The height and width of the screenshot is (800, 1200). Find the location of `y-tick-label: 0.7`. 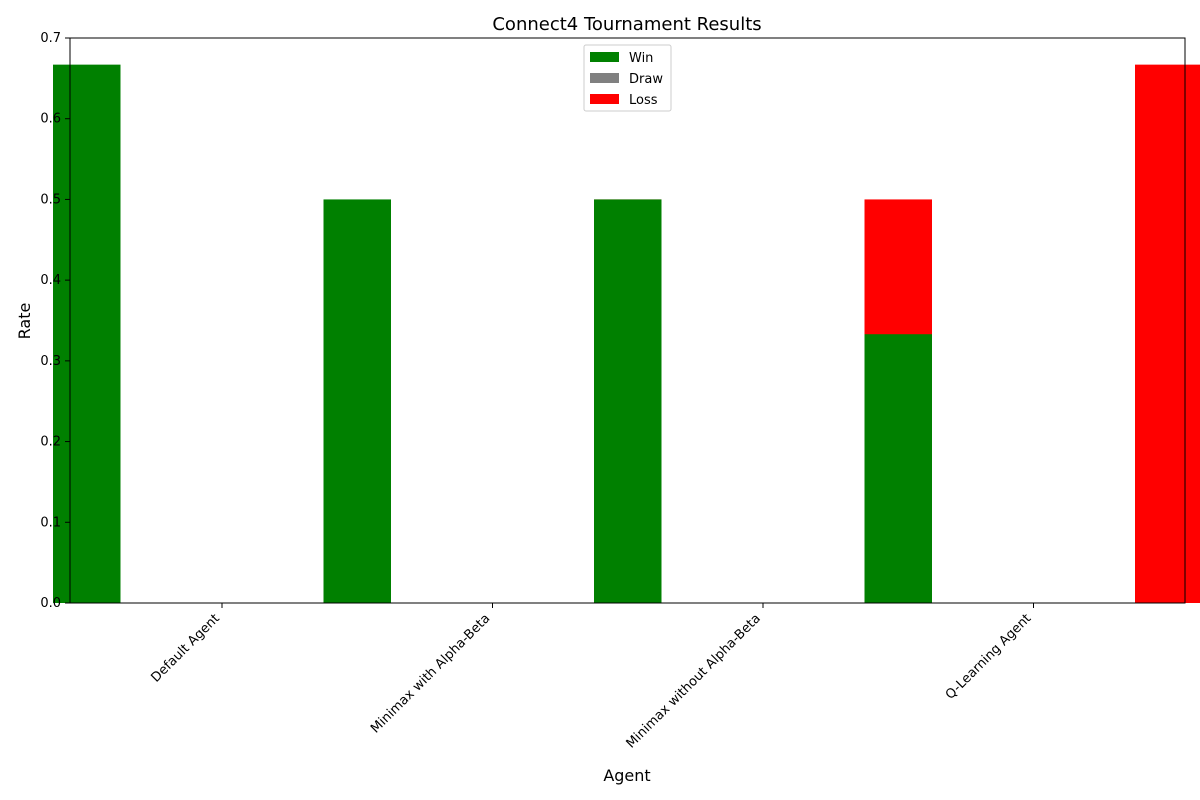

y-tick-label: 0.7 is located at coordinates (50, 38).